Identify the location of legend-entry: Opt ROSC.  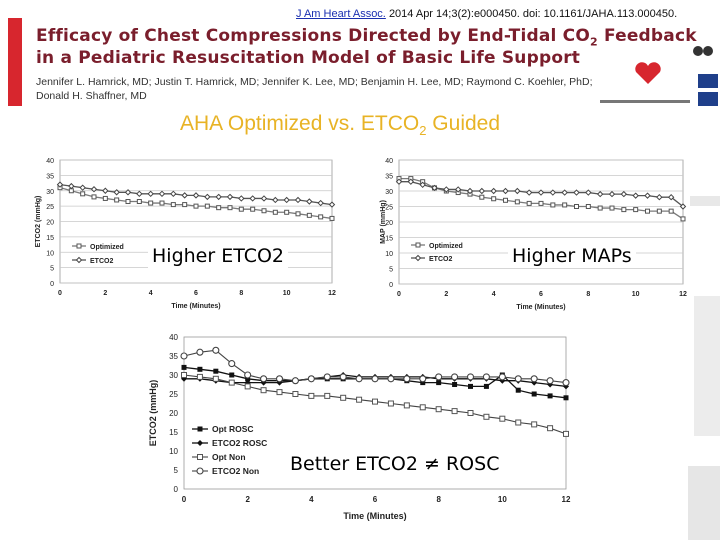
(233, 429).